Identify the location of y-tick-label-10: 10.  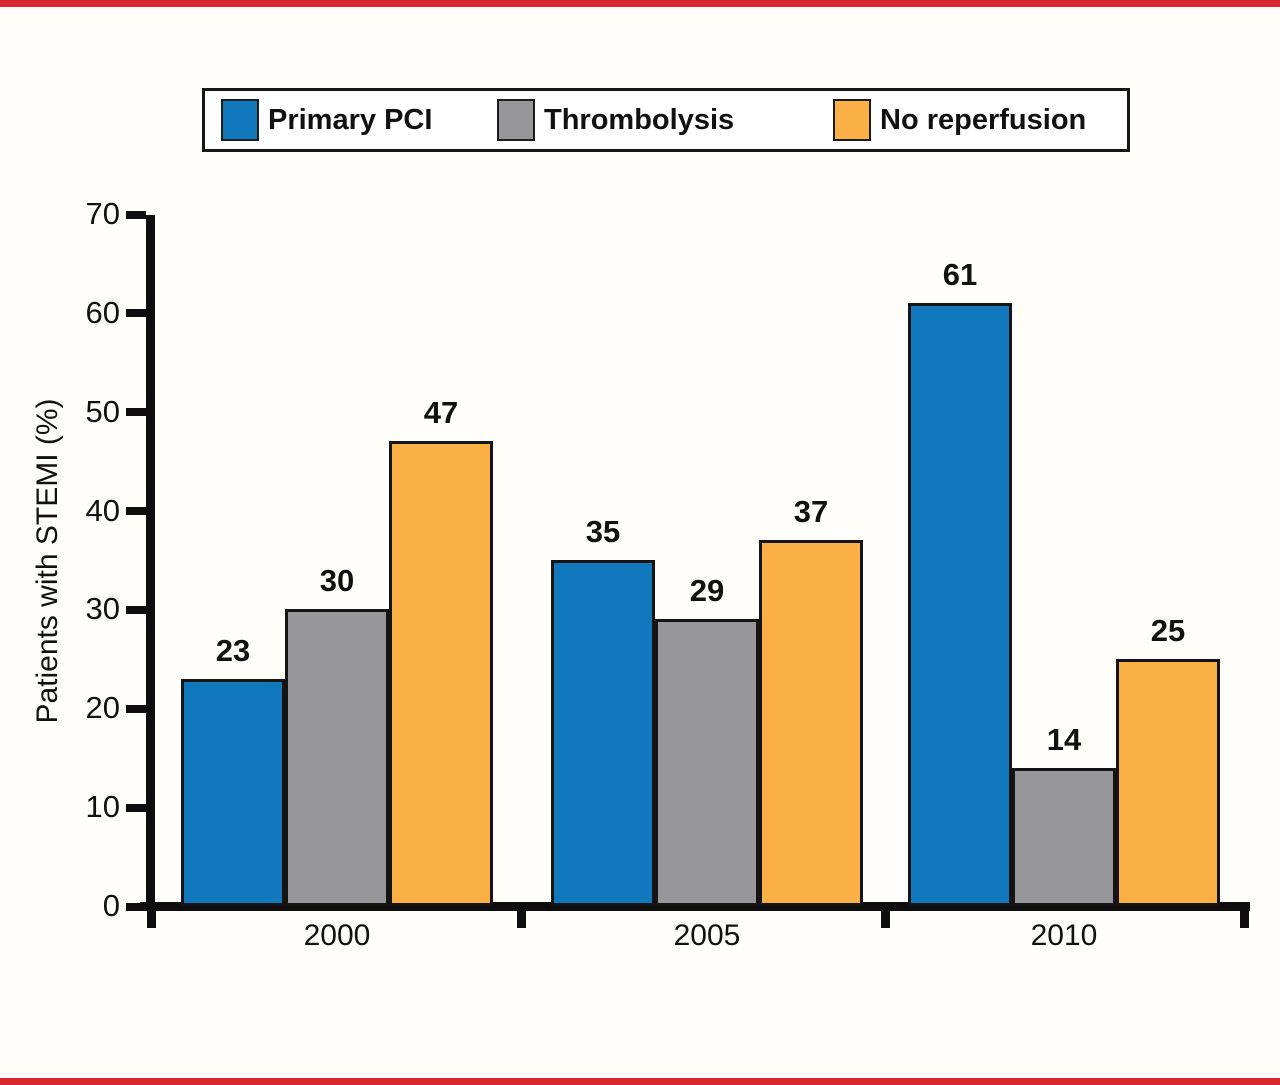
(102, 807).